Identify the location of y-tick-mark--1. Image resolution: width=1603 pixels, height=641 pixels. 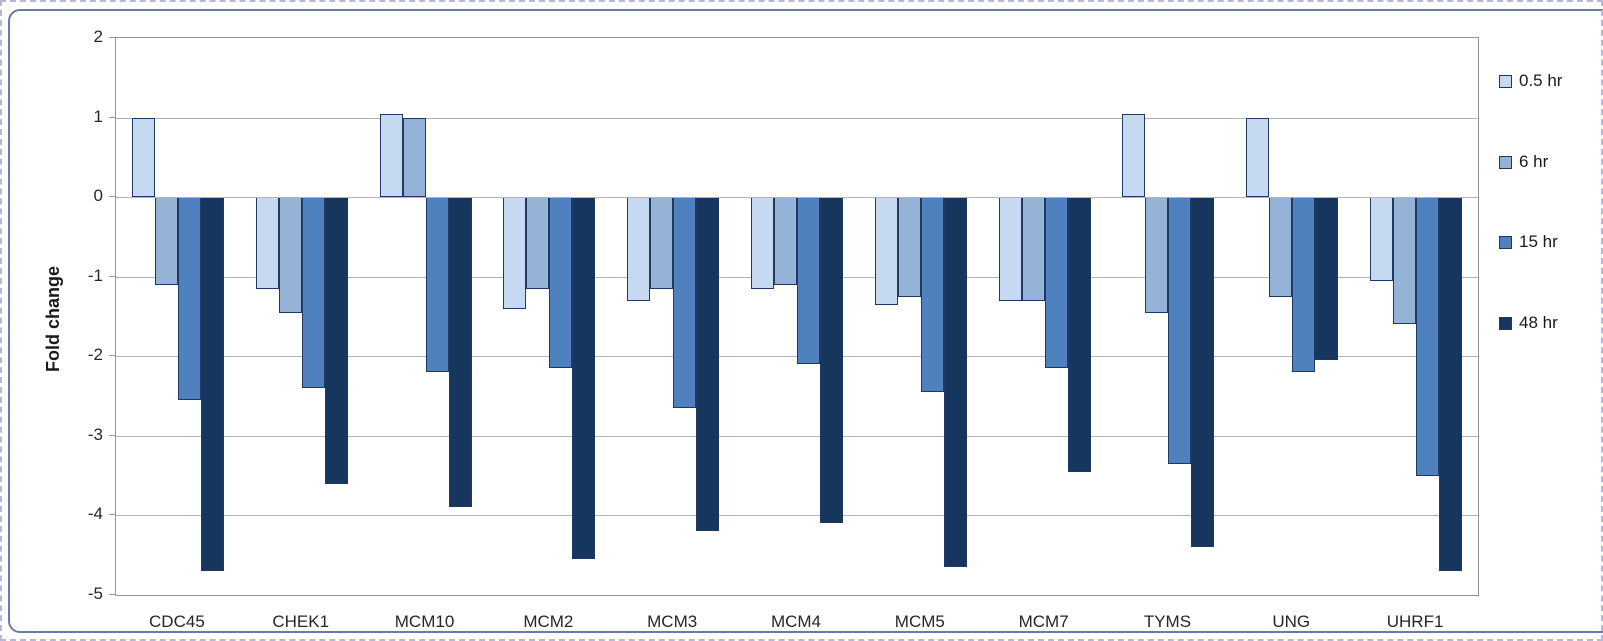
(112, 276).